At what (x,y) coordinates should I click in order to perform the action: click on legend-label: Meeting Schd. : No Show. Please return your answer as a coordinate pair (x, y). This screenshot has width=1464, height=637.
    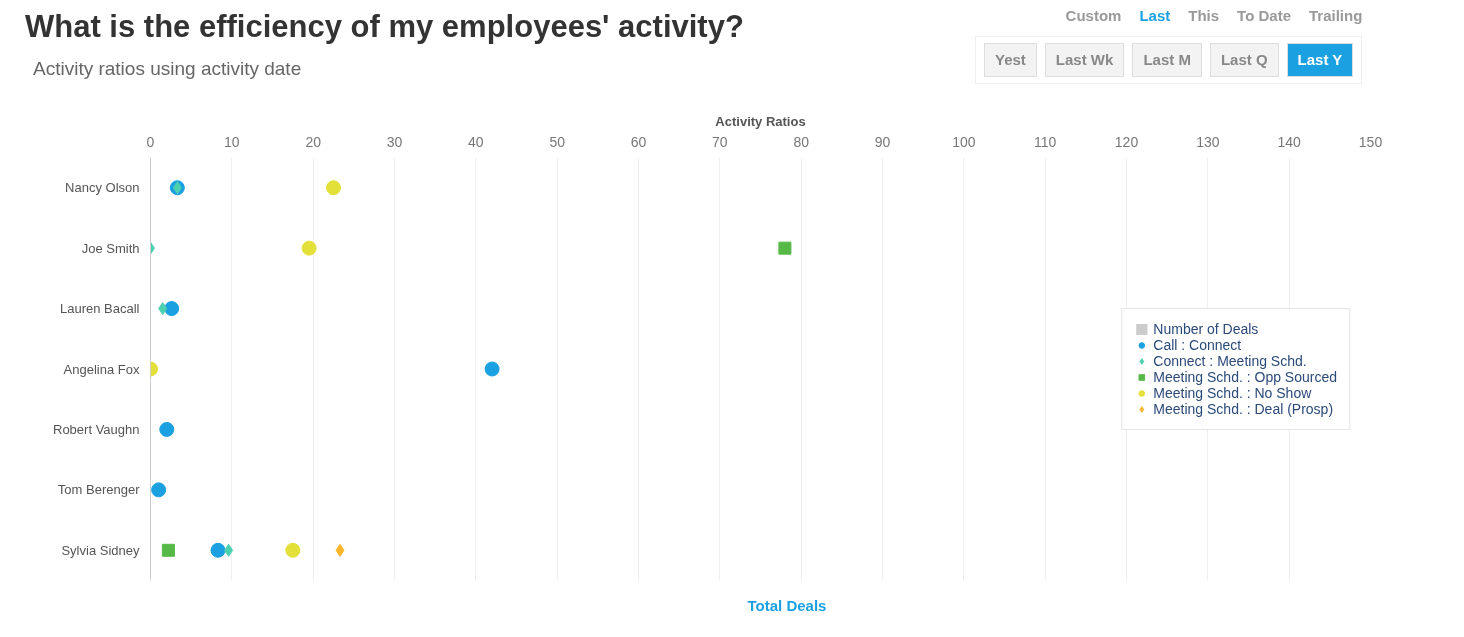
    Looking at the image, I should click on (1232, 392).